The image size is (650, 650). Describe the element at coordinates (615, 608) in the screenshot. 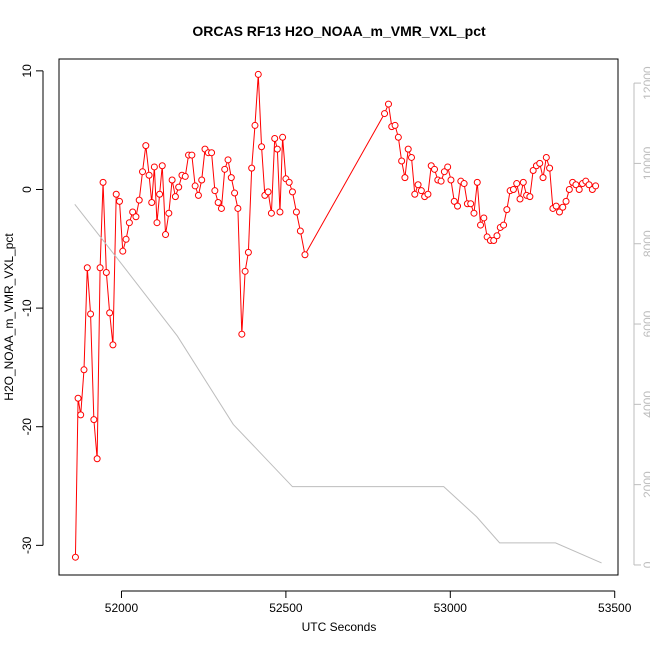

I see `x-tick-label: 53500` at that location.